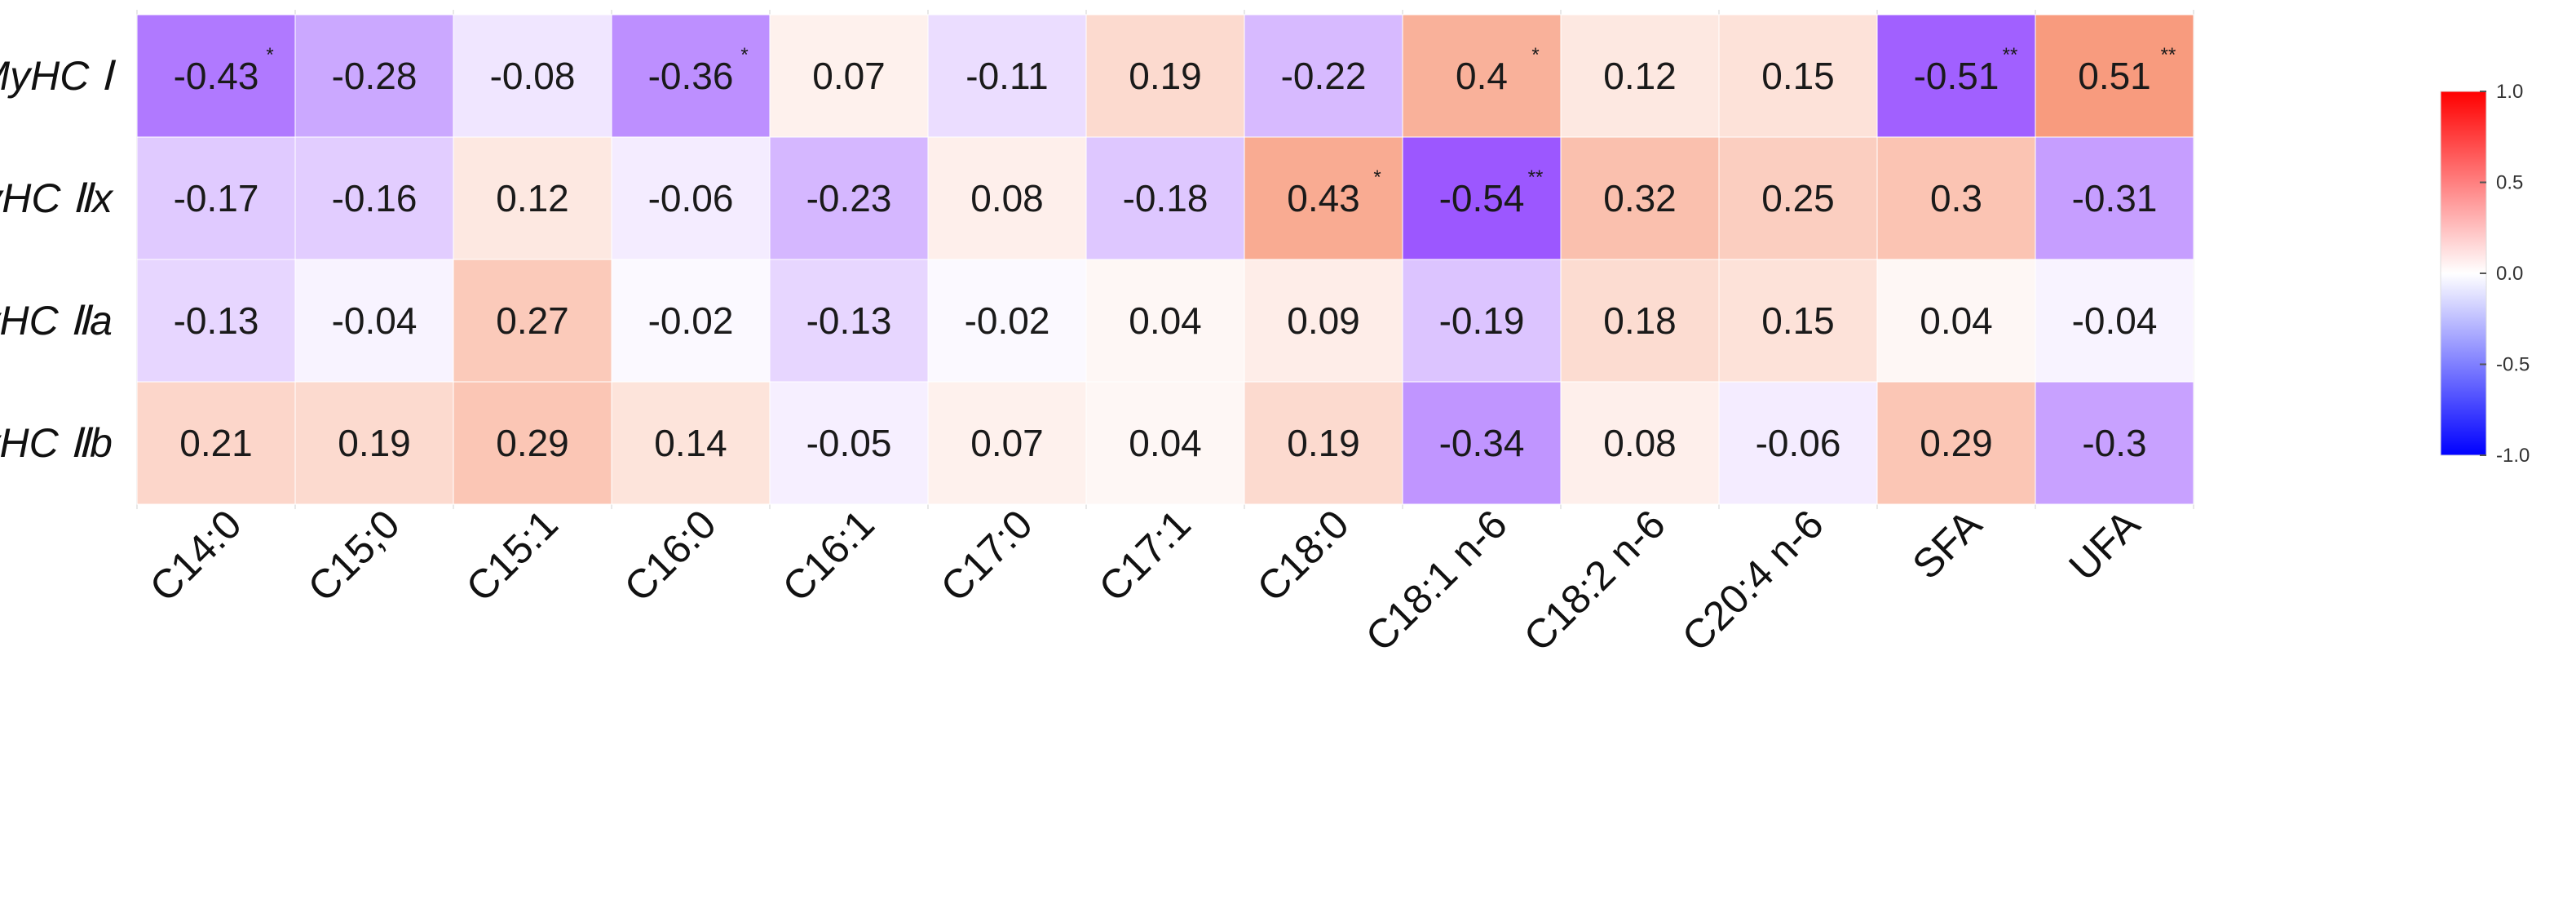 This screenshot has height=904, width=2576. What do you see at coordinates (56, 443) in the screenshot?
I see `row-label: MyHC Ⅱb` at bounding box center [56, 443].